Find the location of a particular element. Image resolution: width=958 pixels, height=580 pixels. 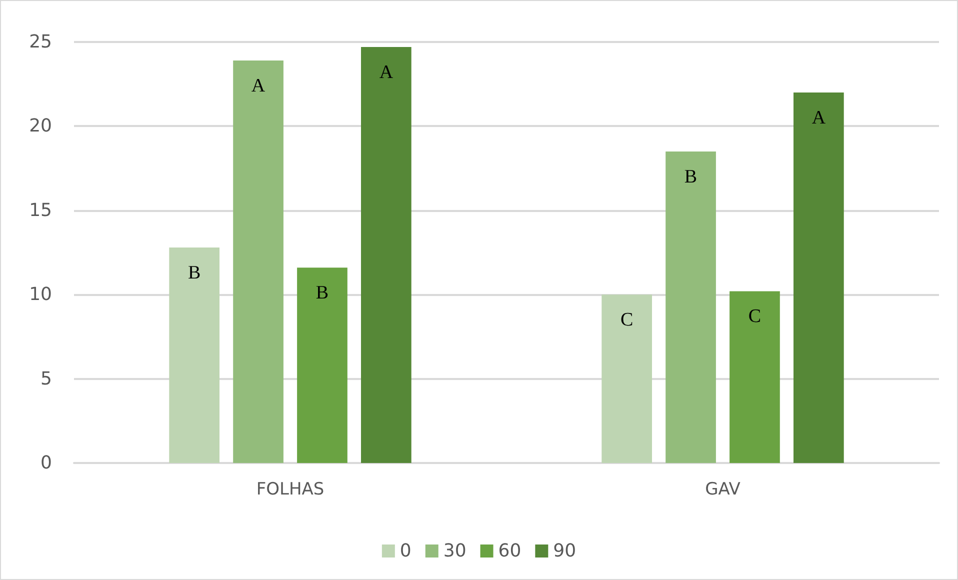

y-tick-label: 20 is located at coordinates (40, 126).